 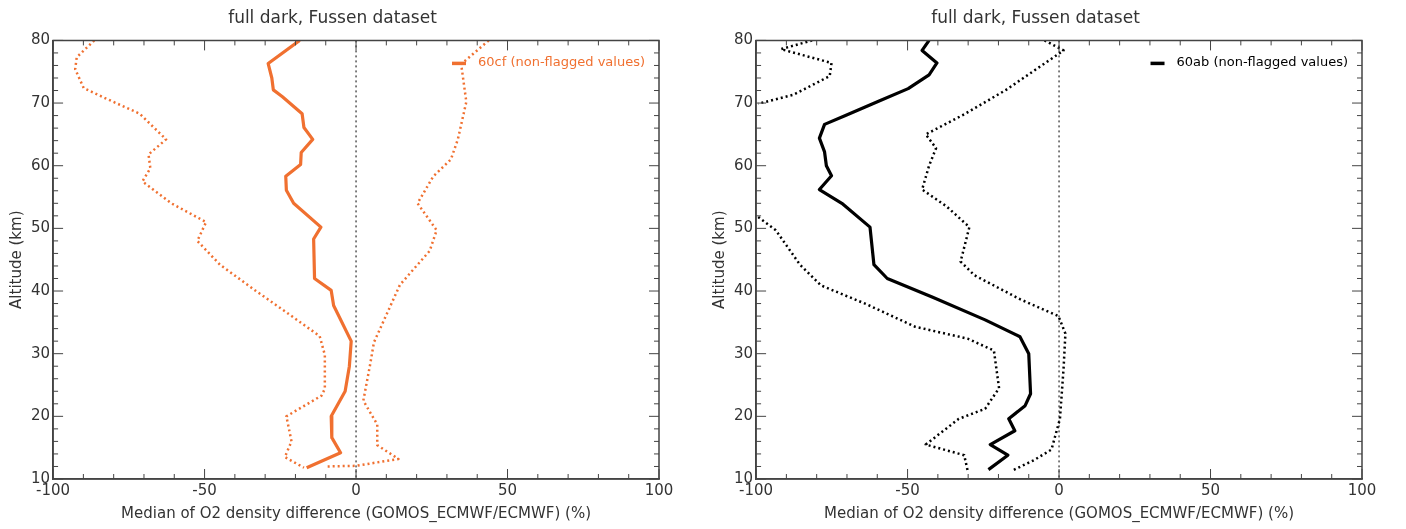 What do you see at coordinates (1262, 61) in the screenshot?
I see `legend-label: 60ab (non-flagged values)` at bounding box center [1262, 61].